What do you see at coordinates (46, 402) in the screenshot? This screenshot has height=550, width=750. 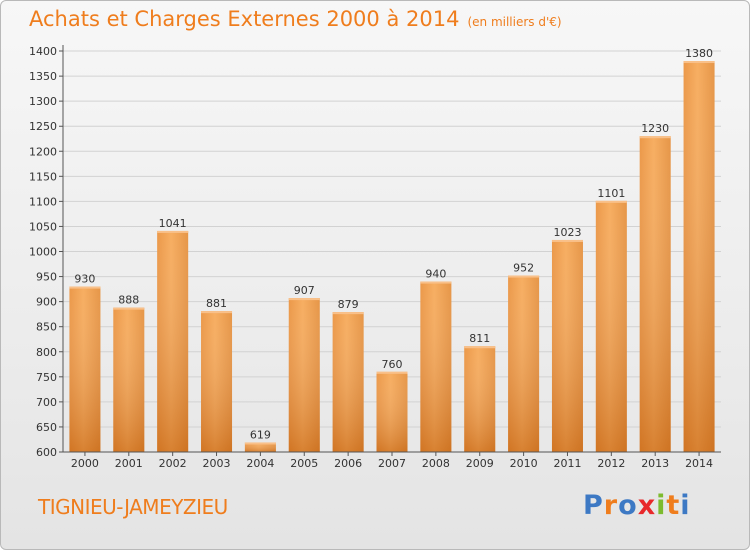 I see `y-tick-label: 700` at bounding box center [46, 402].